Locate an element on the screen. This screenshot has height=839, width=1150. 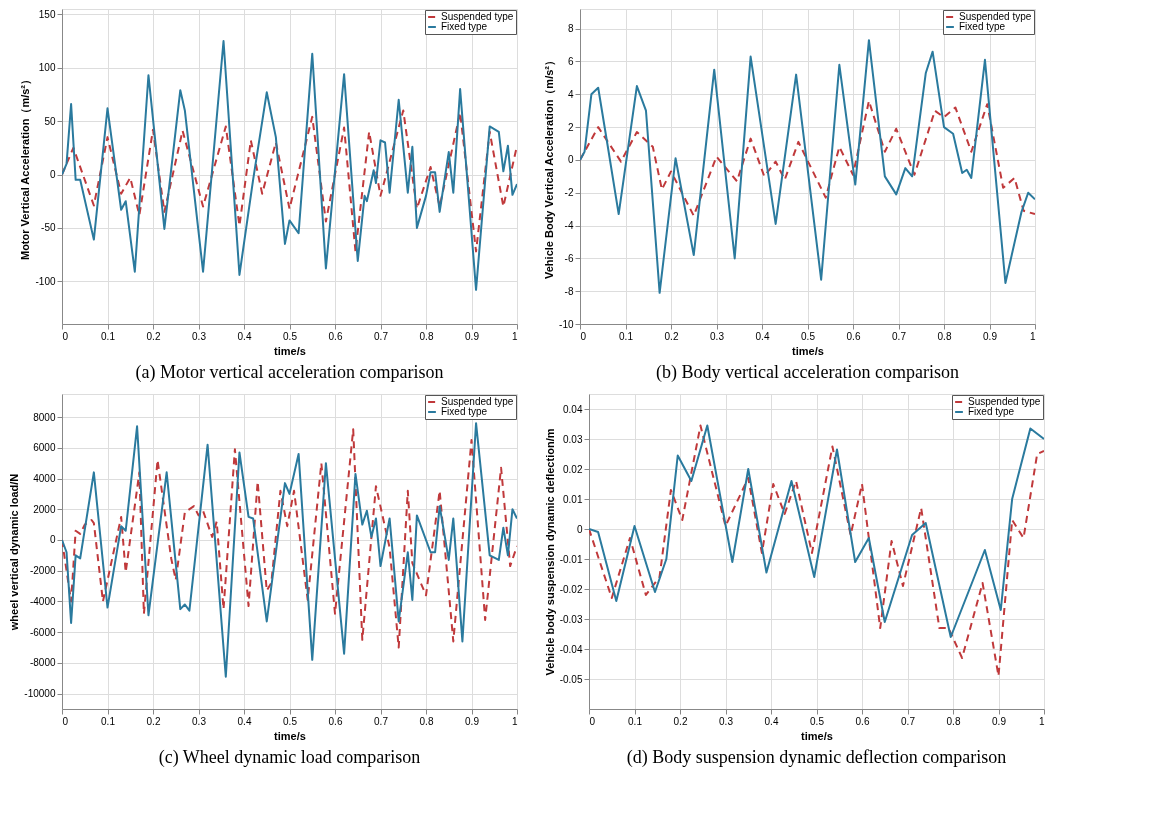
y-tick-label: -0.02 is located at coordinates (571, 589).